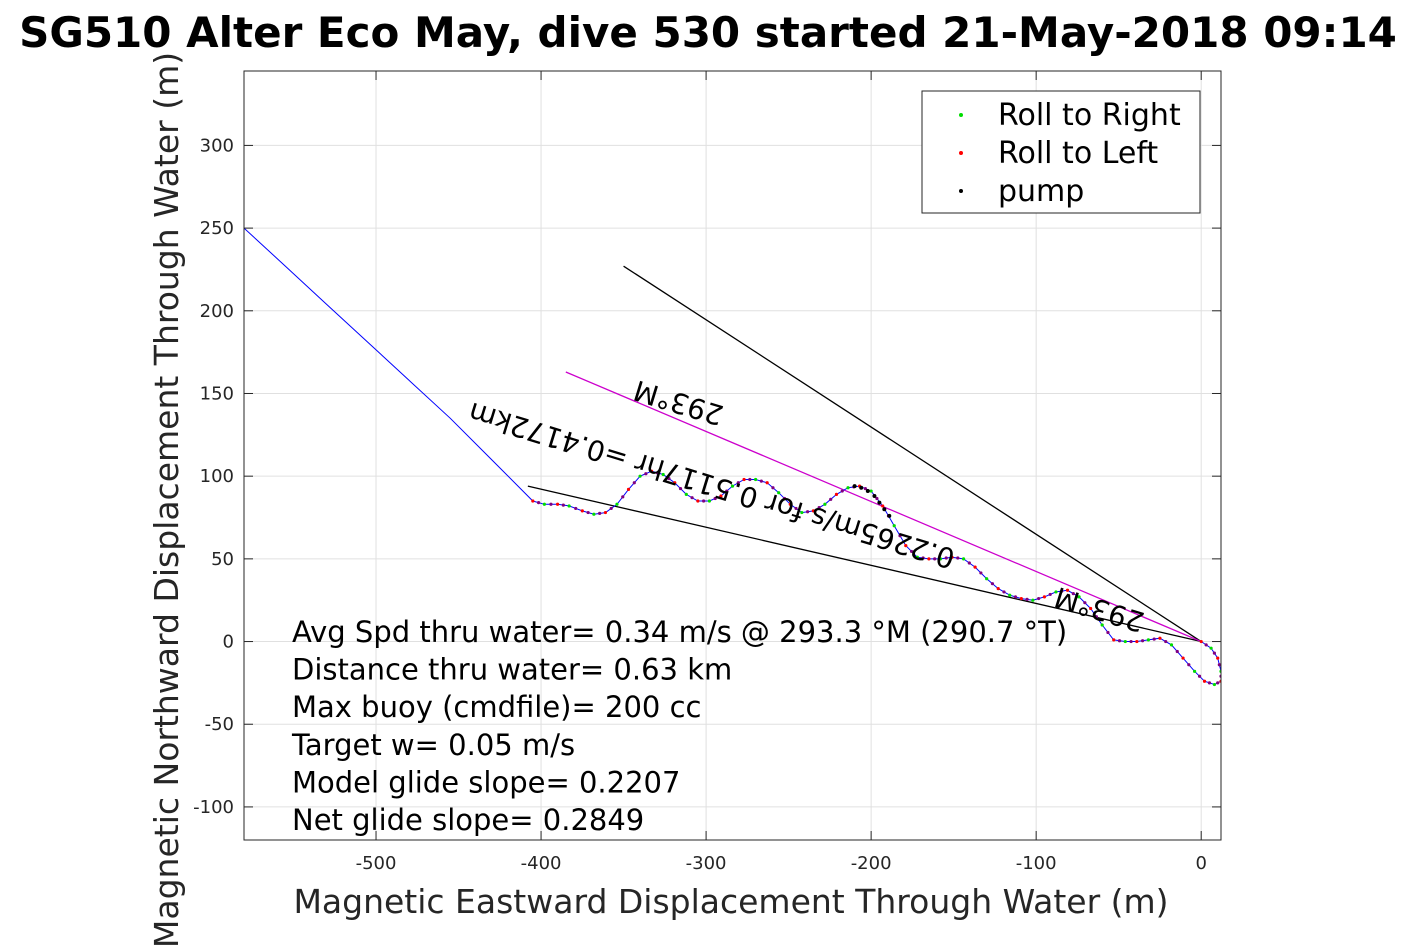  I want to click on y-tick-label: -100, so click(213, 807).